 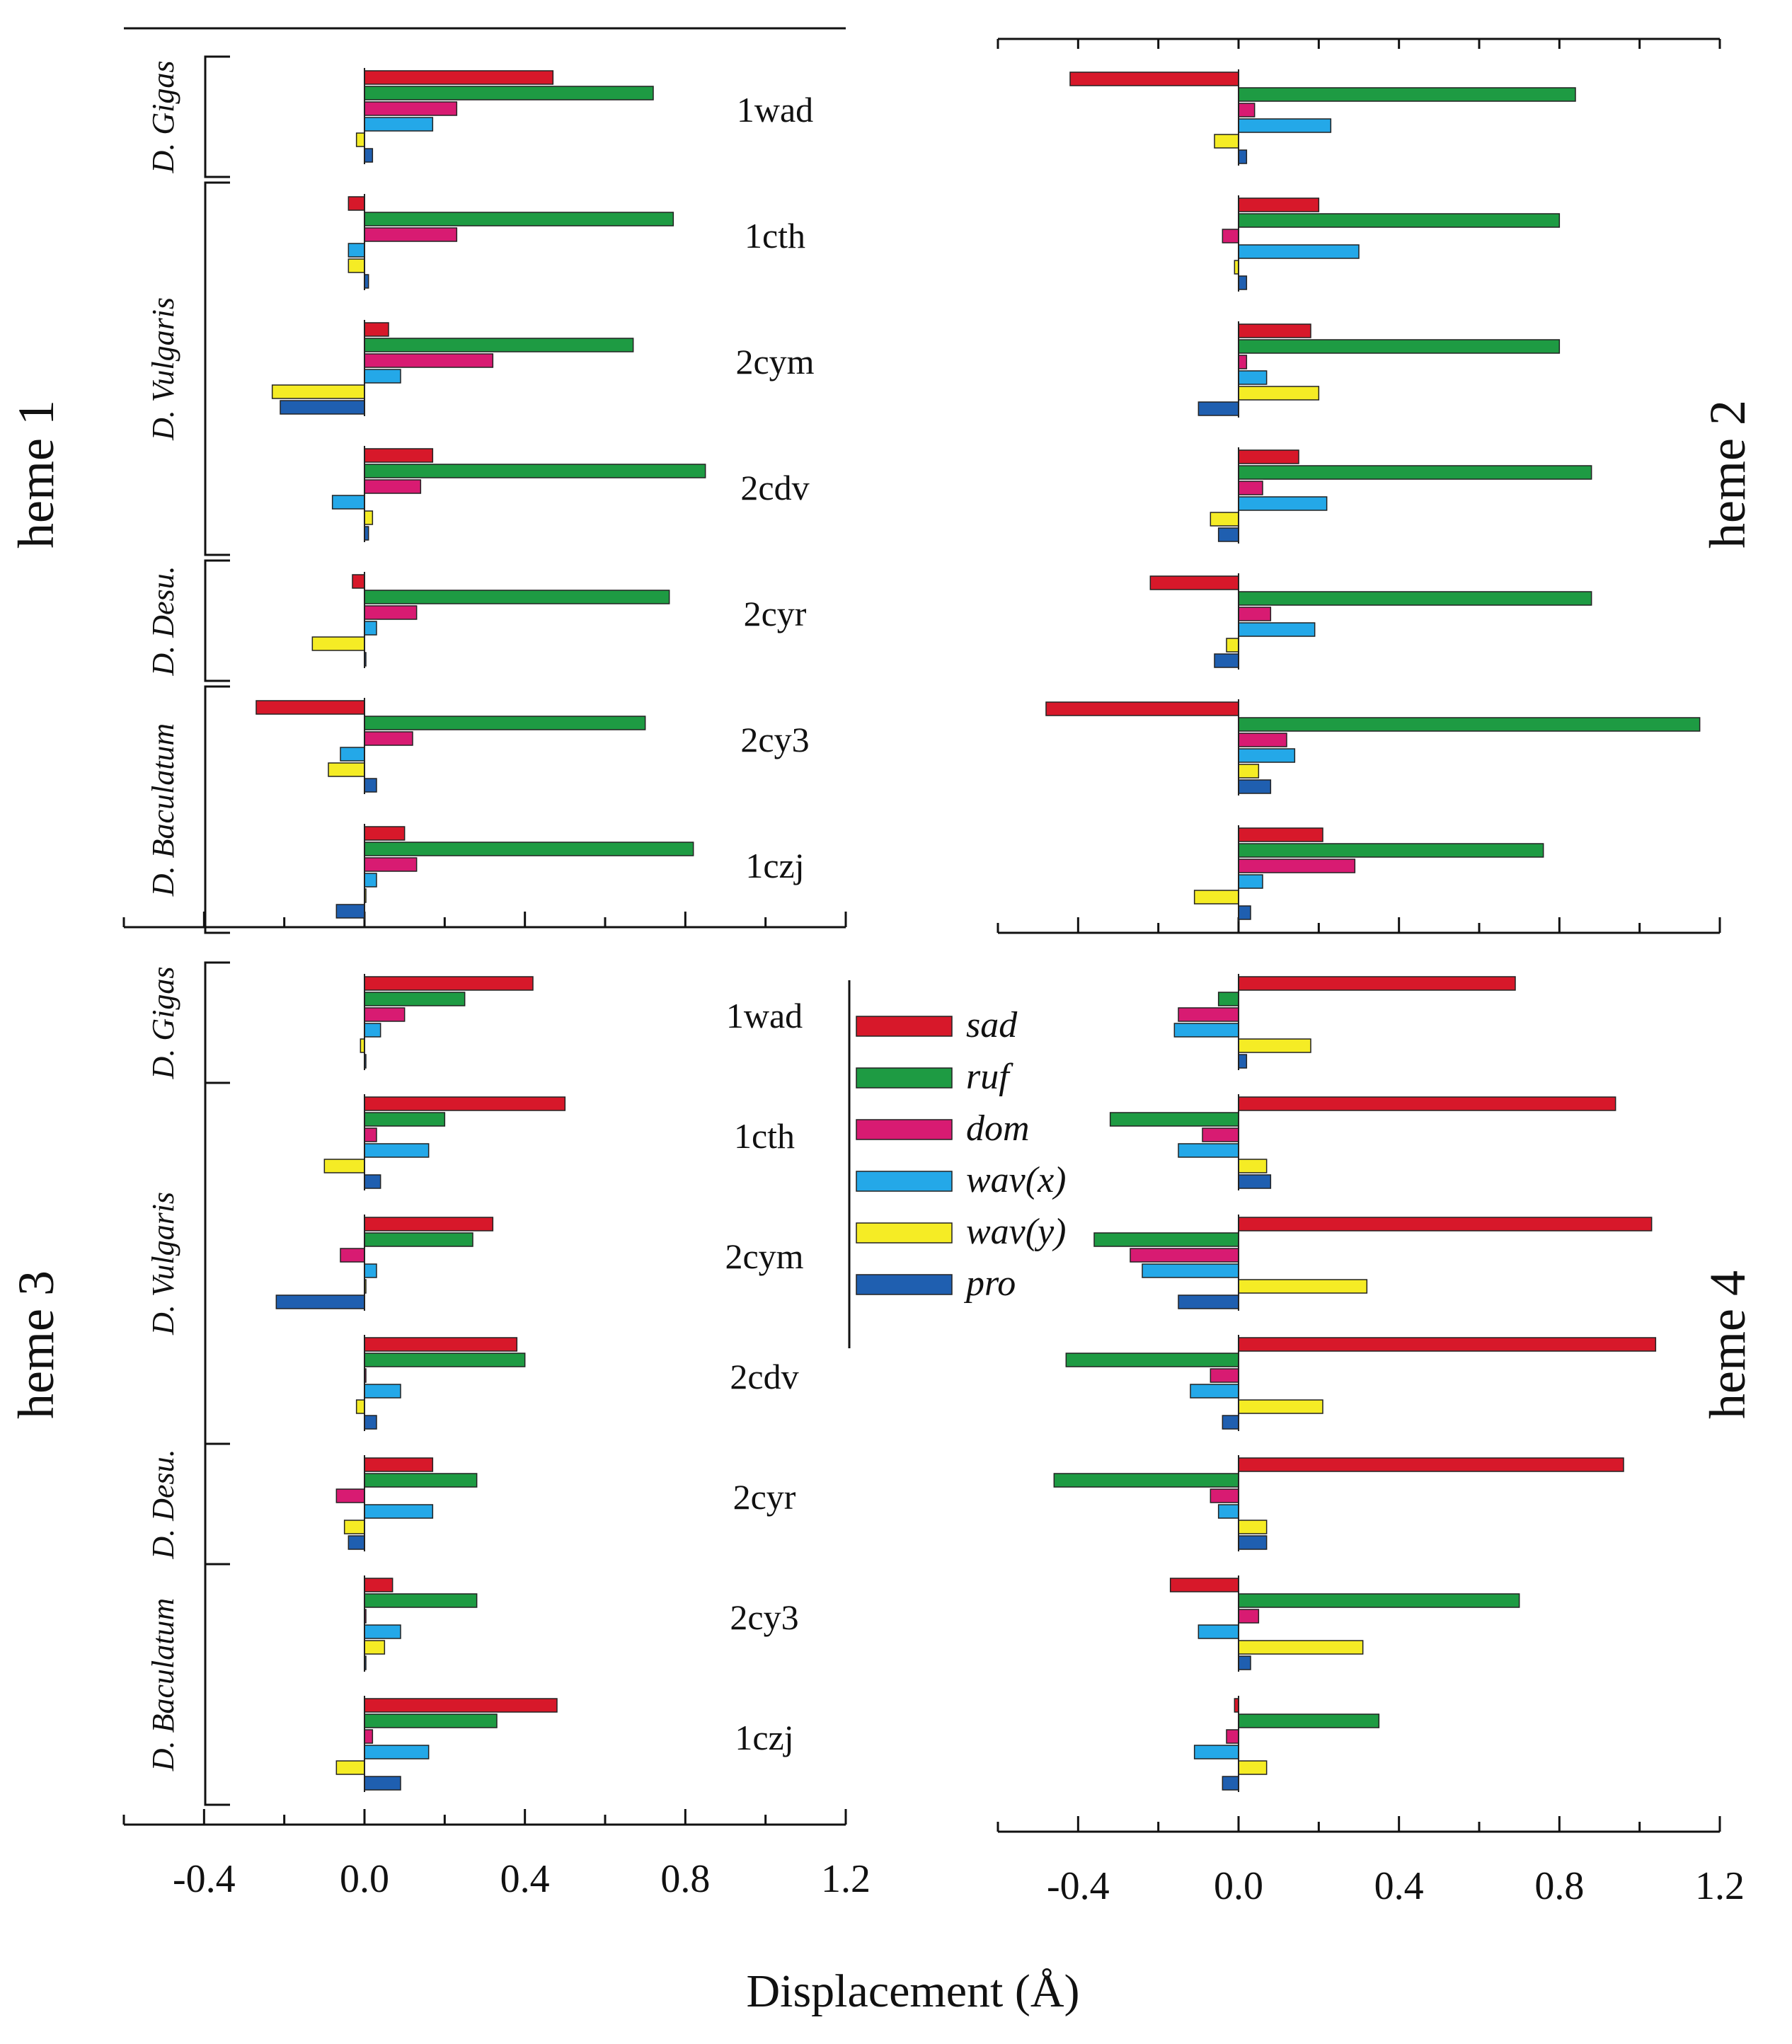 What do you see at coordinates (904, 1078) in the screenshot?
I see `legend-swatch-ruf` at bounding box center [904, 1078].